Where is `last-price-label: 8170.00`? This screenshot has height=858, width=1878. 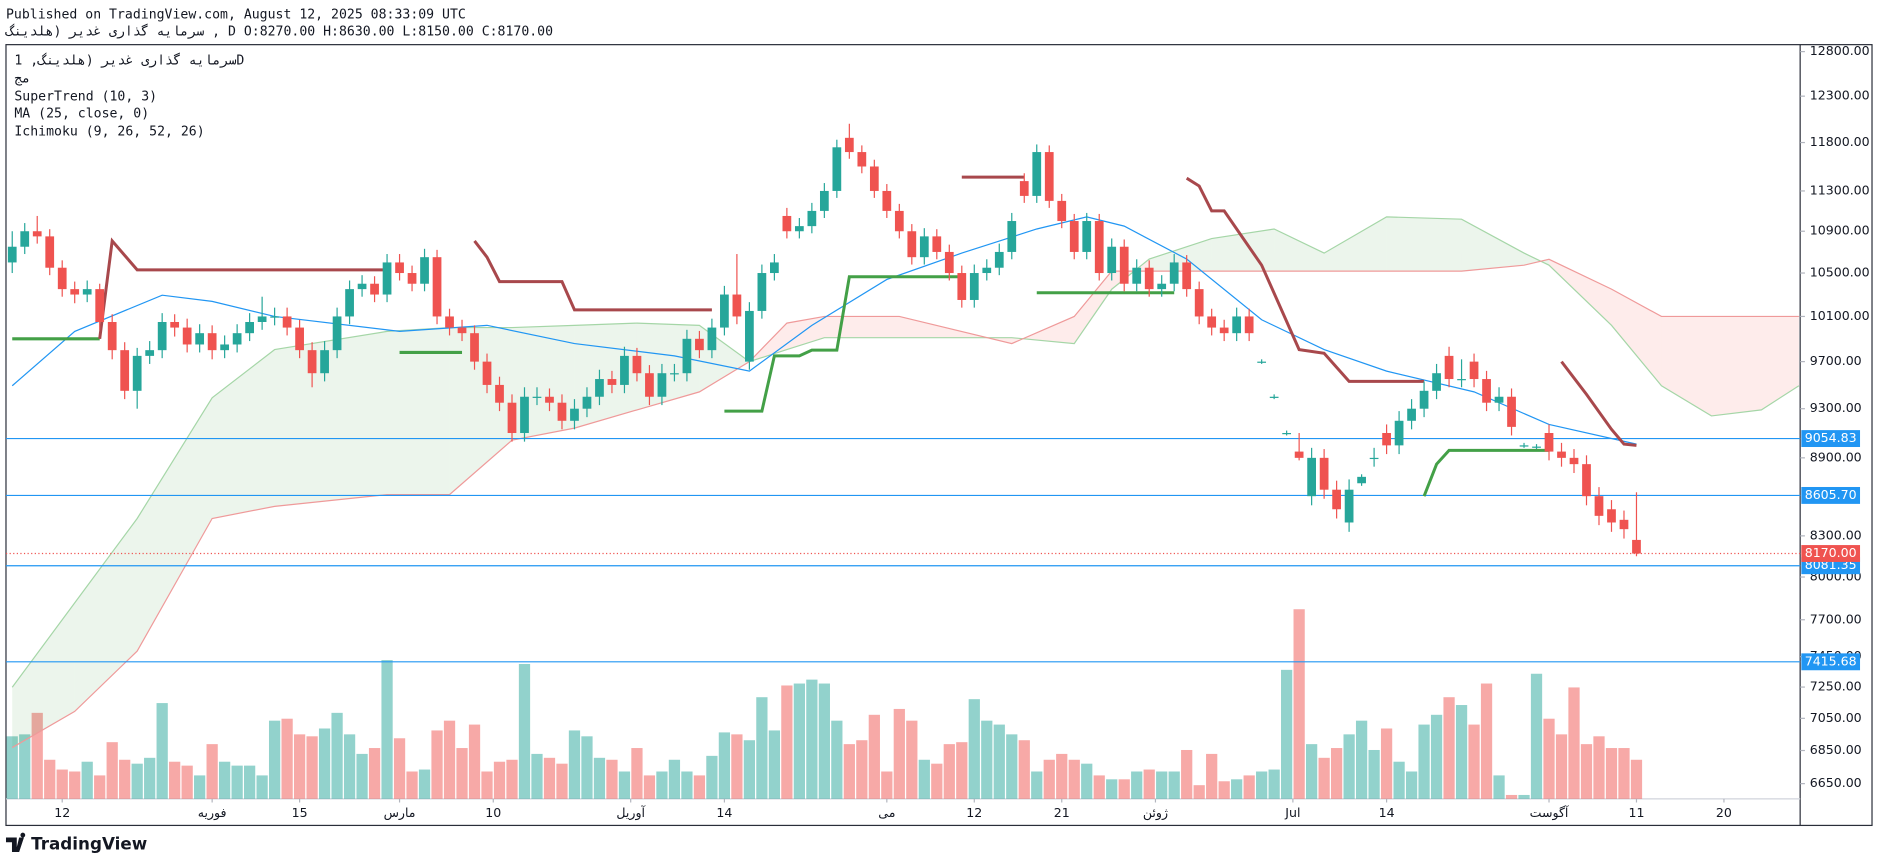 last-price-label: 8170.00 is located at coordinates (1831, 552).